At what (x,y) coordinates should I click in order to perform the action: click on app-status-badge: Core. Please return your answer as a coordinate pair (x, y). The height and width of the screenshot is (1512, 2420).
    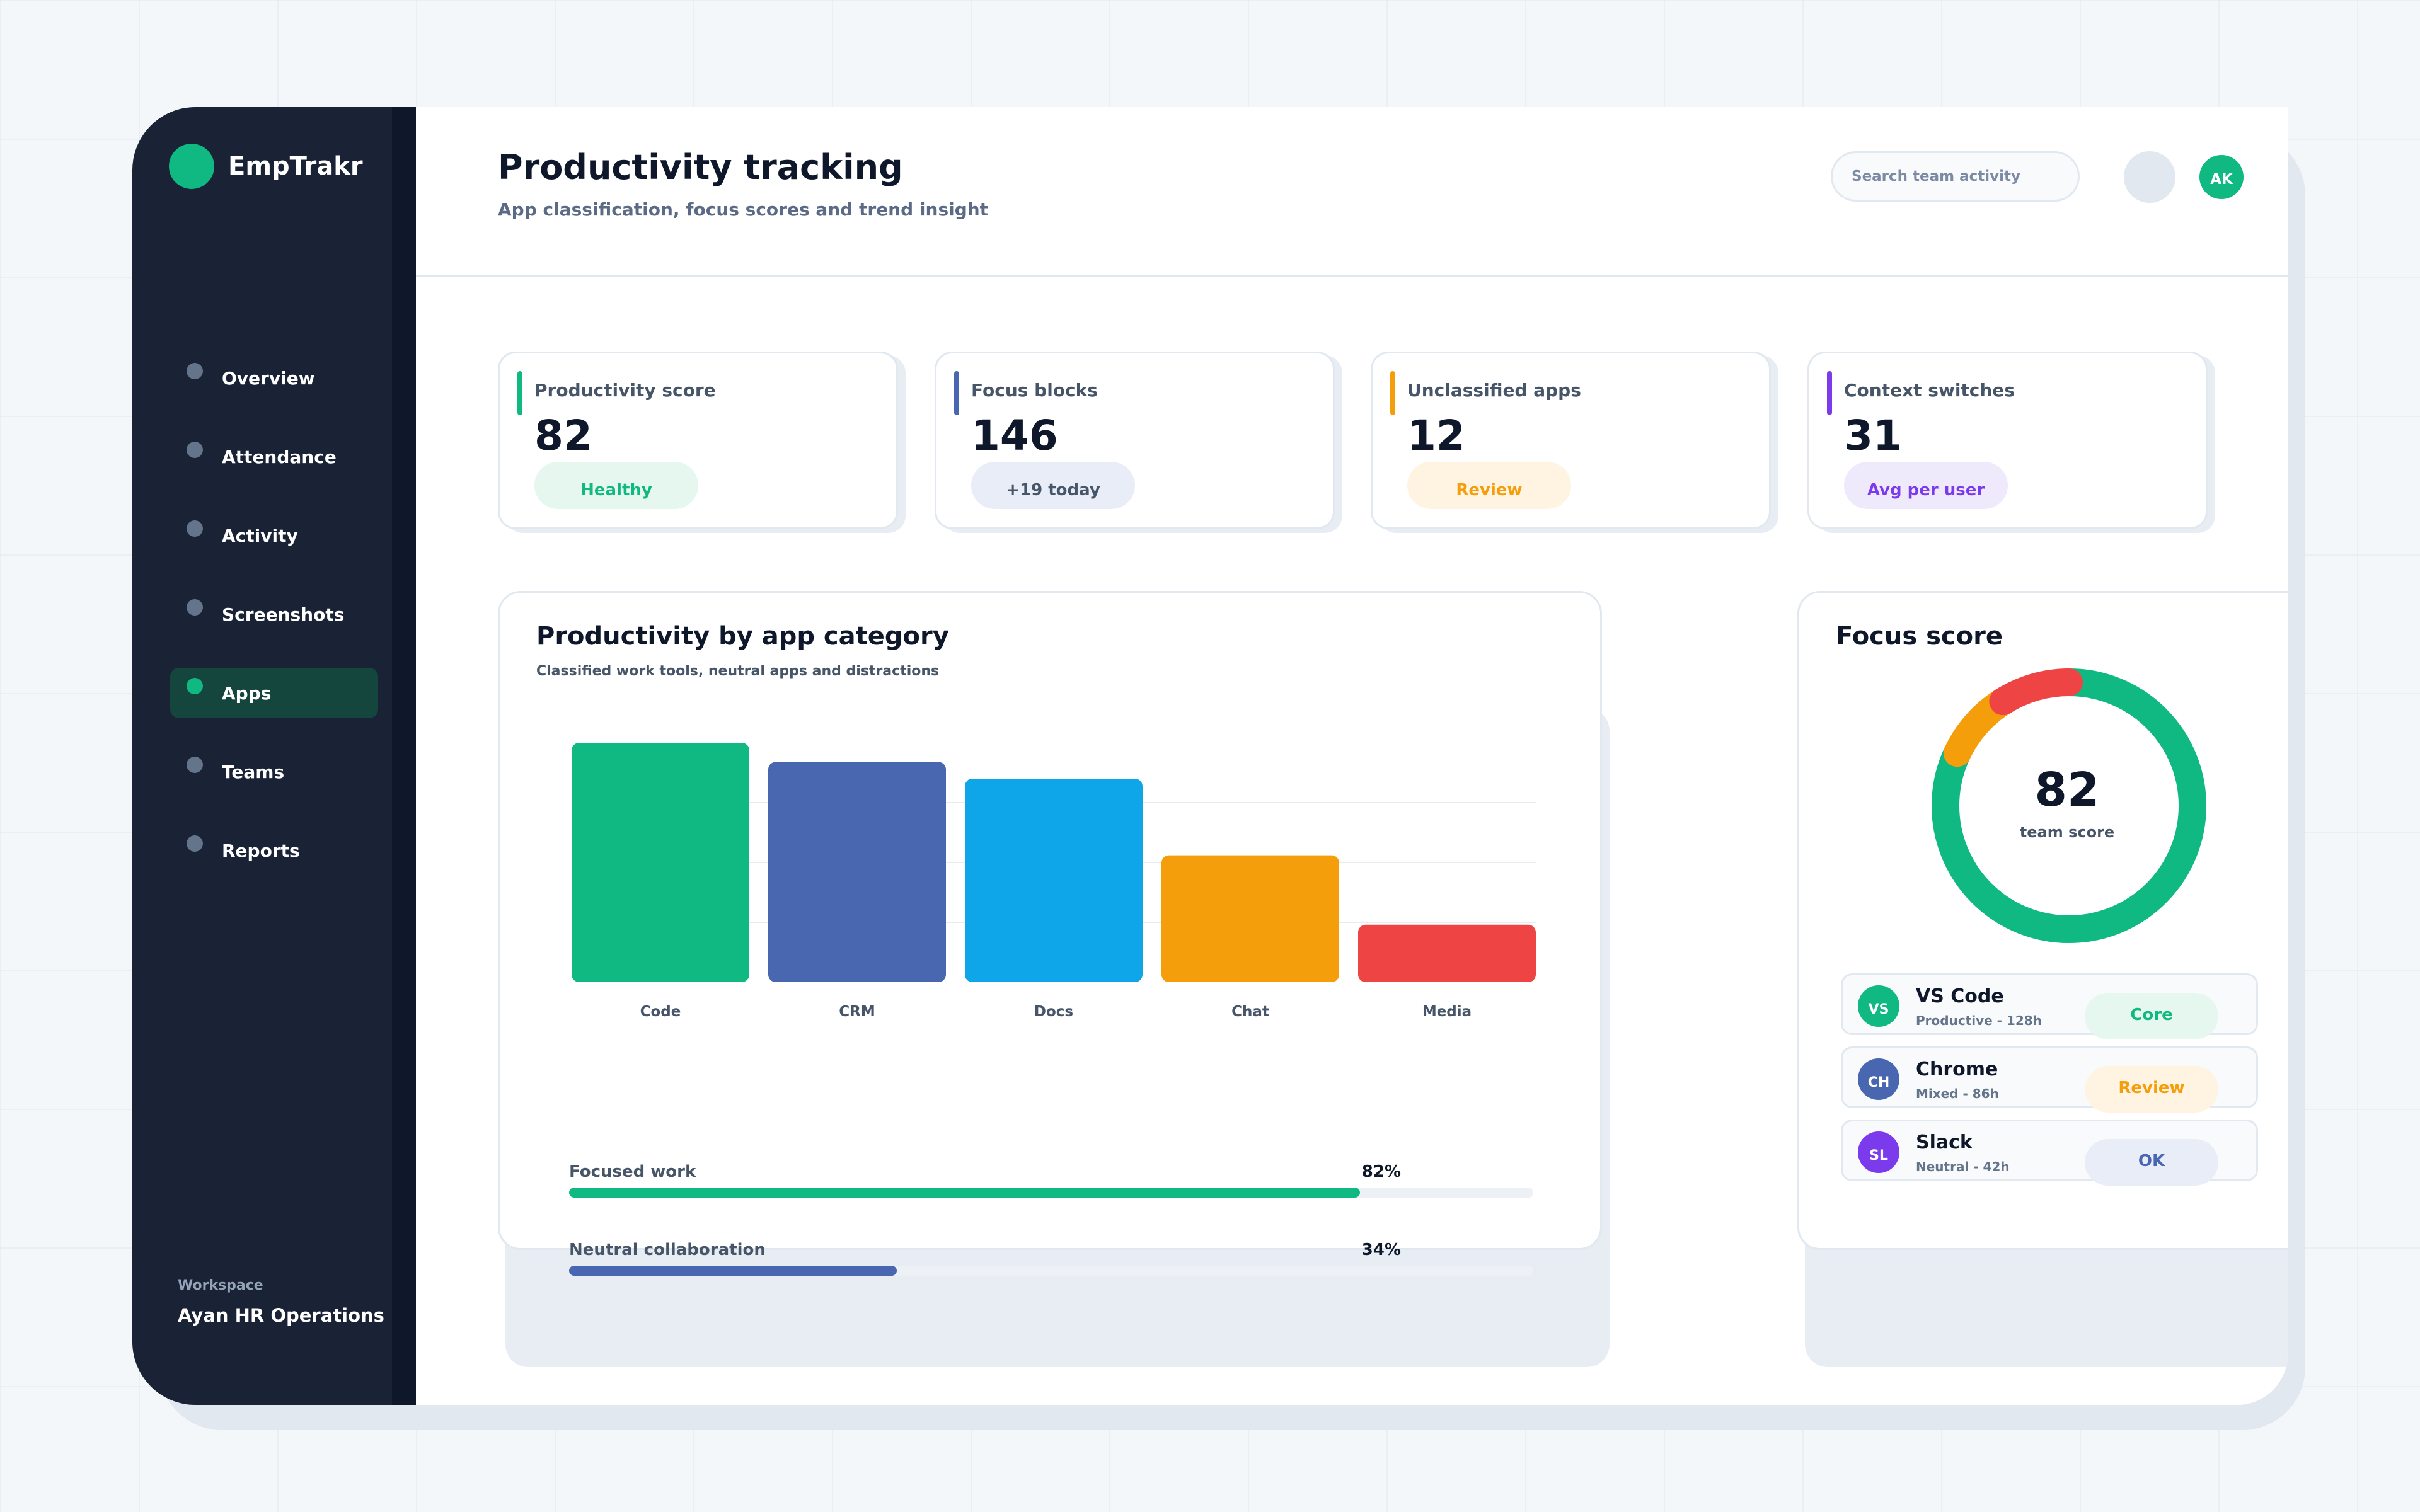
    Looking at the image, I should click on (2151, 1016).